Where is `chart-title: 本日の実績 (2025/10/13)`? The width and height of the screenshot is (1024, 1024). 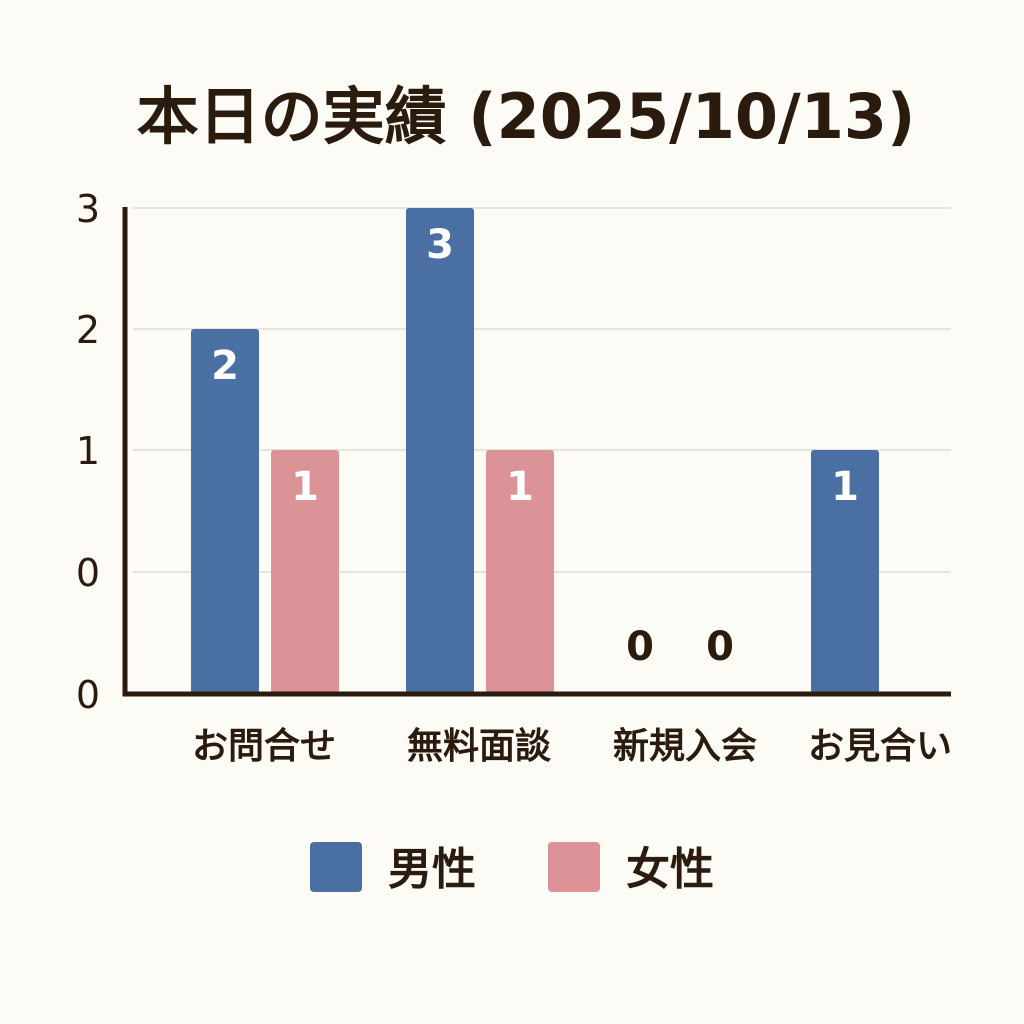 chart-title: 本日の実績 (2025/10/13) is located at coordinates (526, 116).